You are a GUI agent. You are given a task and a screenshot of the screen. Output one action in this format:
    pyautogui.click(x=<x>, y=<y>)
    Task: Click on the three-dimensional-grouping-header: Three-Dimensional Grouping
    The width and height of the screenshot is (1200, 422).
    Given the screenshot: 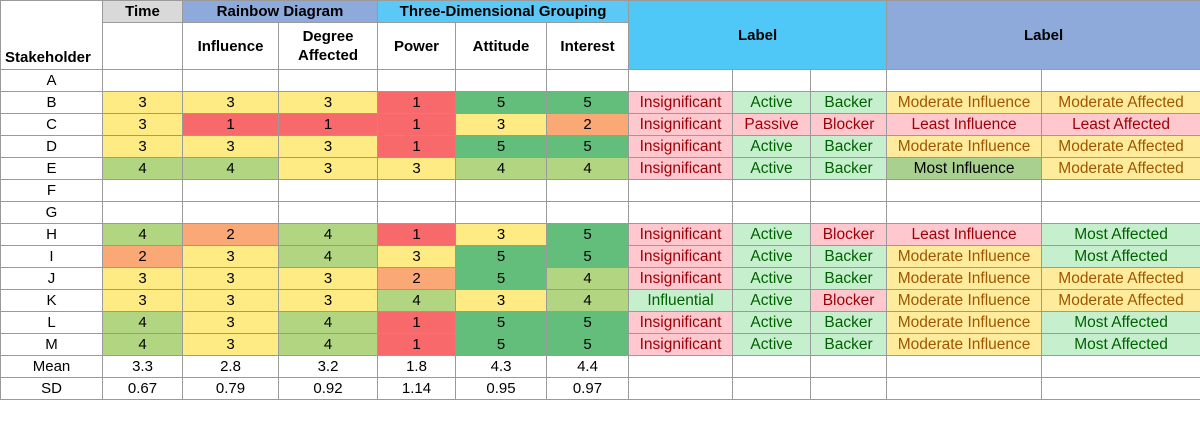 What is the action you would take?
    pyautogui.click(x=503, y=11)
    